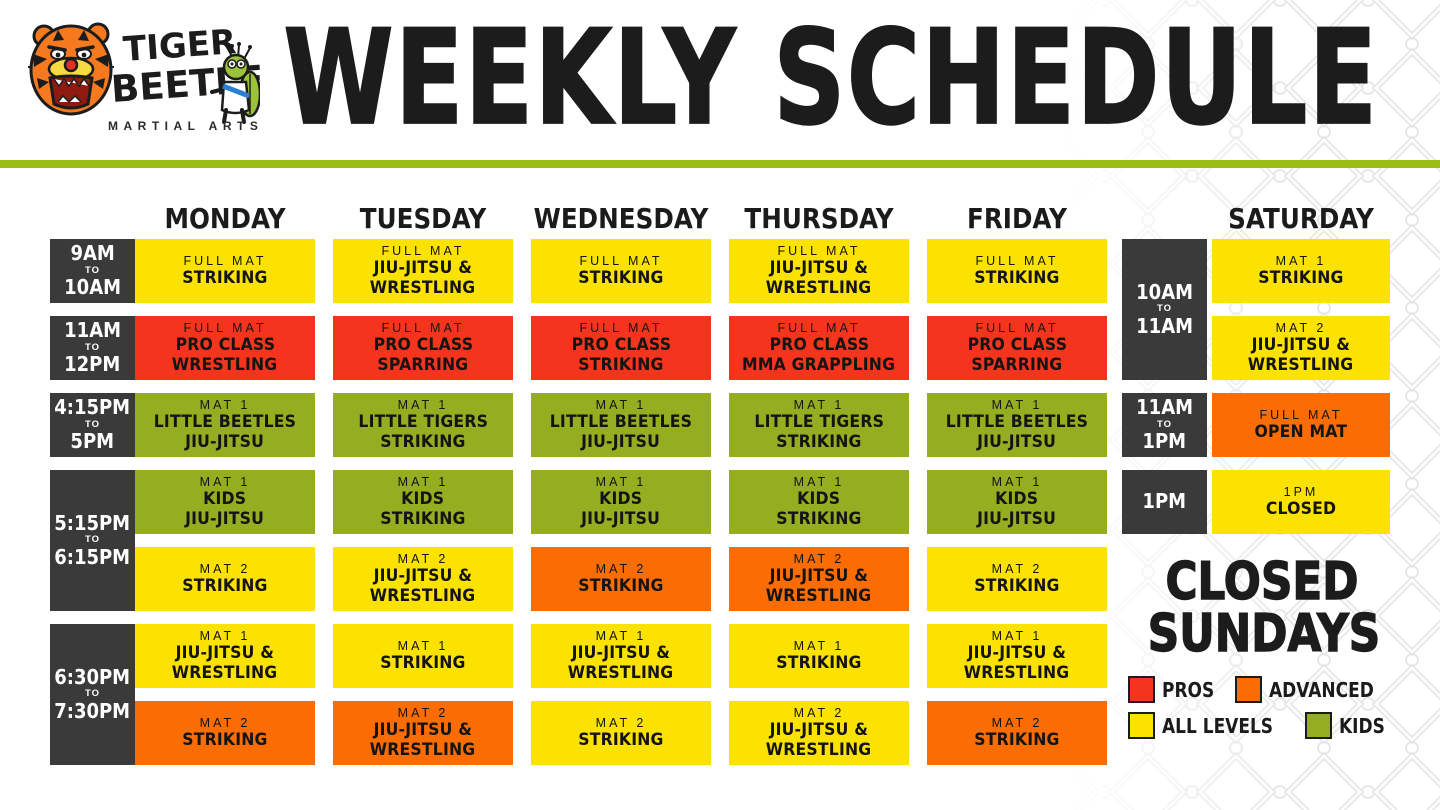  Describe the element at coordinates (1262, 608) in the screenshot. I see `closed-sundays-note: CLOSED SUNDAYS` at that location.